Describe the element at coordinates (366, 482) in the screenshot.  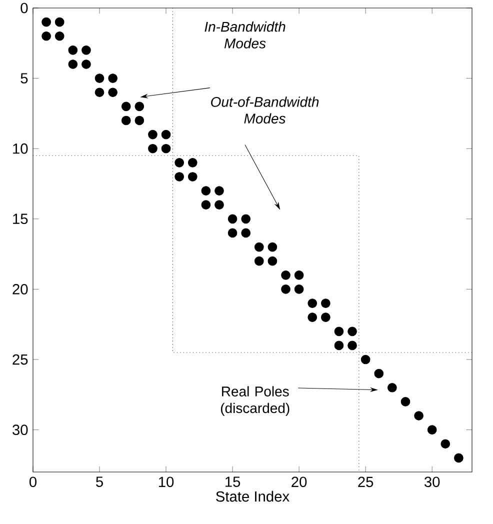
I see `x-tick-label: 25` at that location.